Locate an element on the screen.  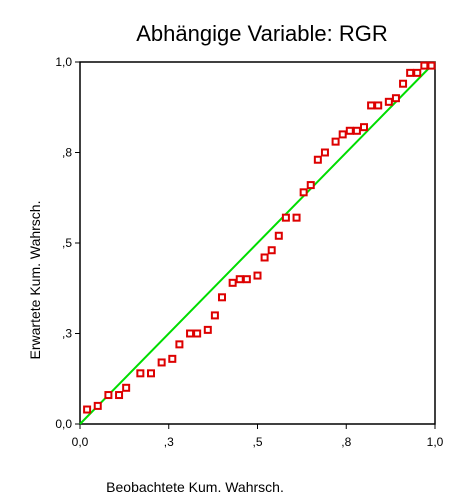
x-tick-label: ,8 is located at coordinates (346, 442).